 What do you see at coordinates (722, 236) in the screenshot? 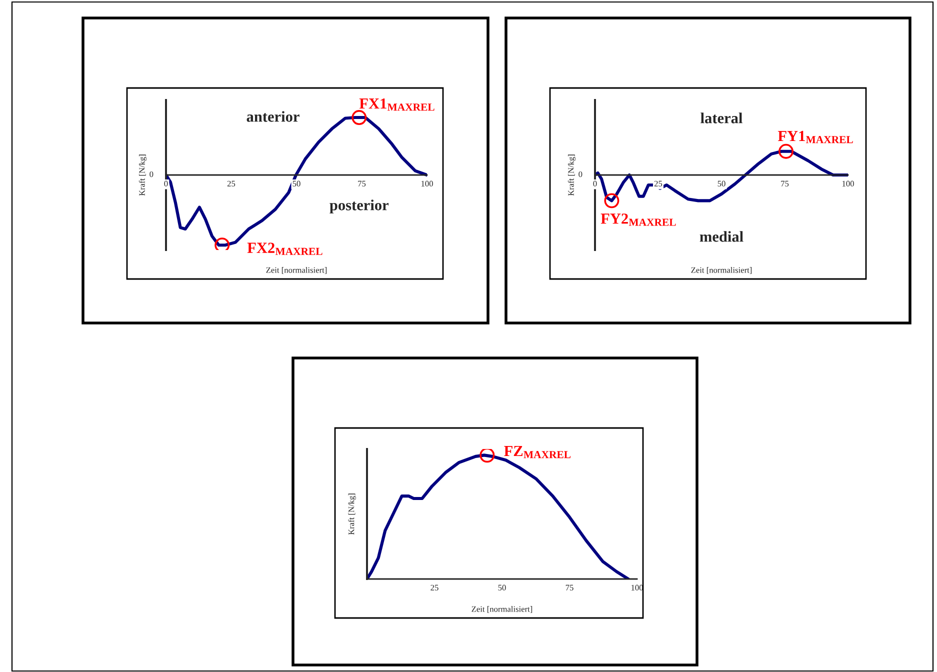
I see `text: medial` at bounding box center [722, 236].